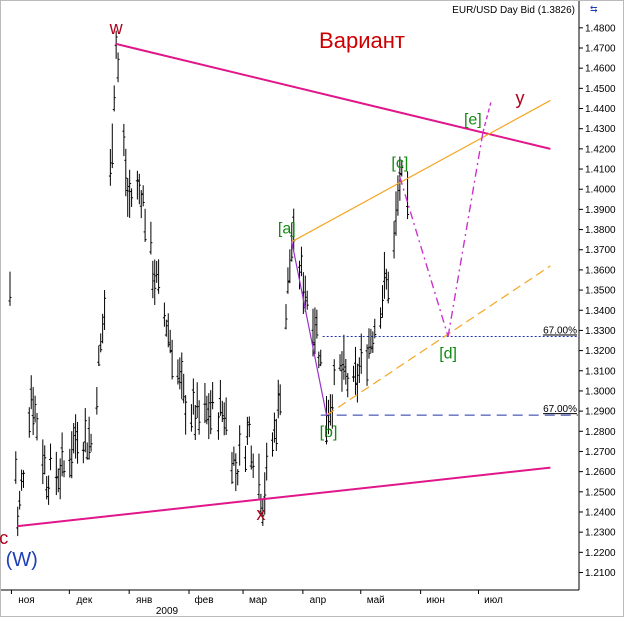 Image resolution: width=624 pixels, height=617 pixels. What do you see at coordinates (287, 229) in the screenshot?
I see `wave-label: [a]` at bounding box center [287, 229].